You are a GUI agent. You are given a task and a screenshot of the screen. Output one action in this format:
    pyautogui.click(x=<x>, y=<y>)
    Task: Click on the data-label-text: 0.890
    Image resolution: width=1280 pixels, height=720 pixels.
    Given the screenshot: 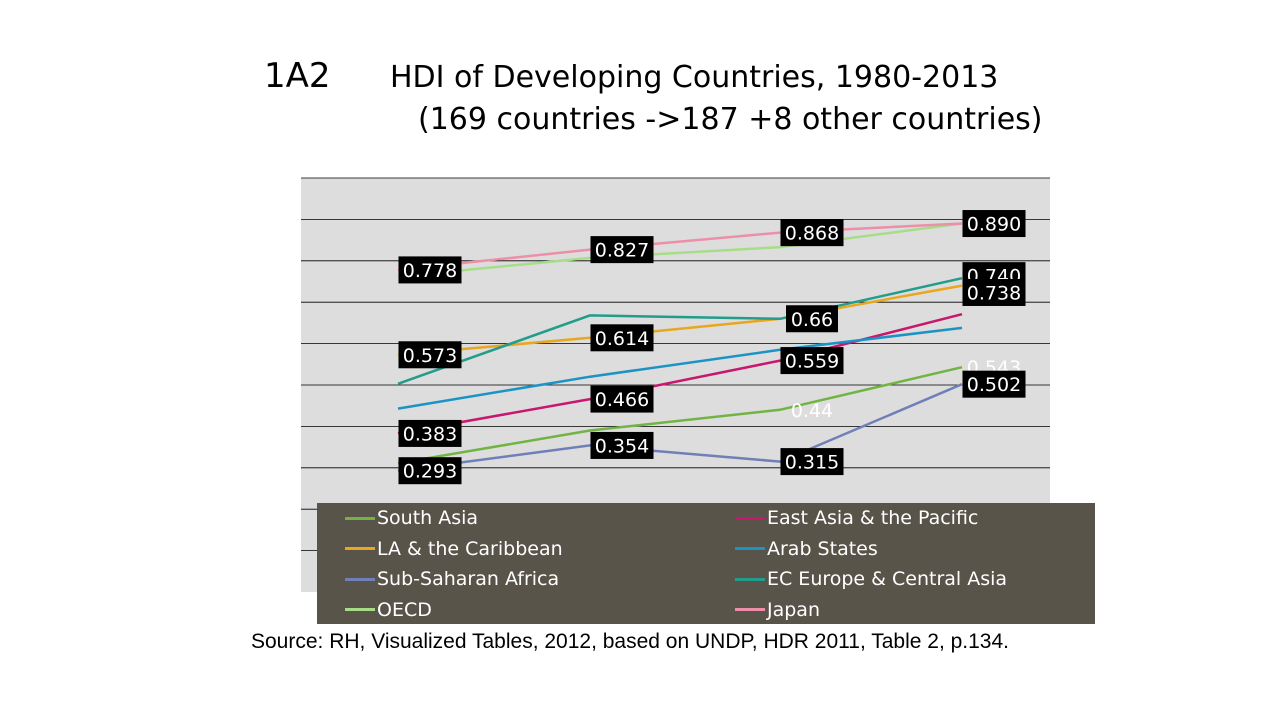 What is the action you would take?
    pyautogui.click(x=994, y=225)
    